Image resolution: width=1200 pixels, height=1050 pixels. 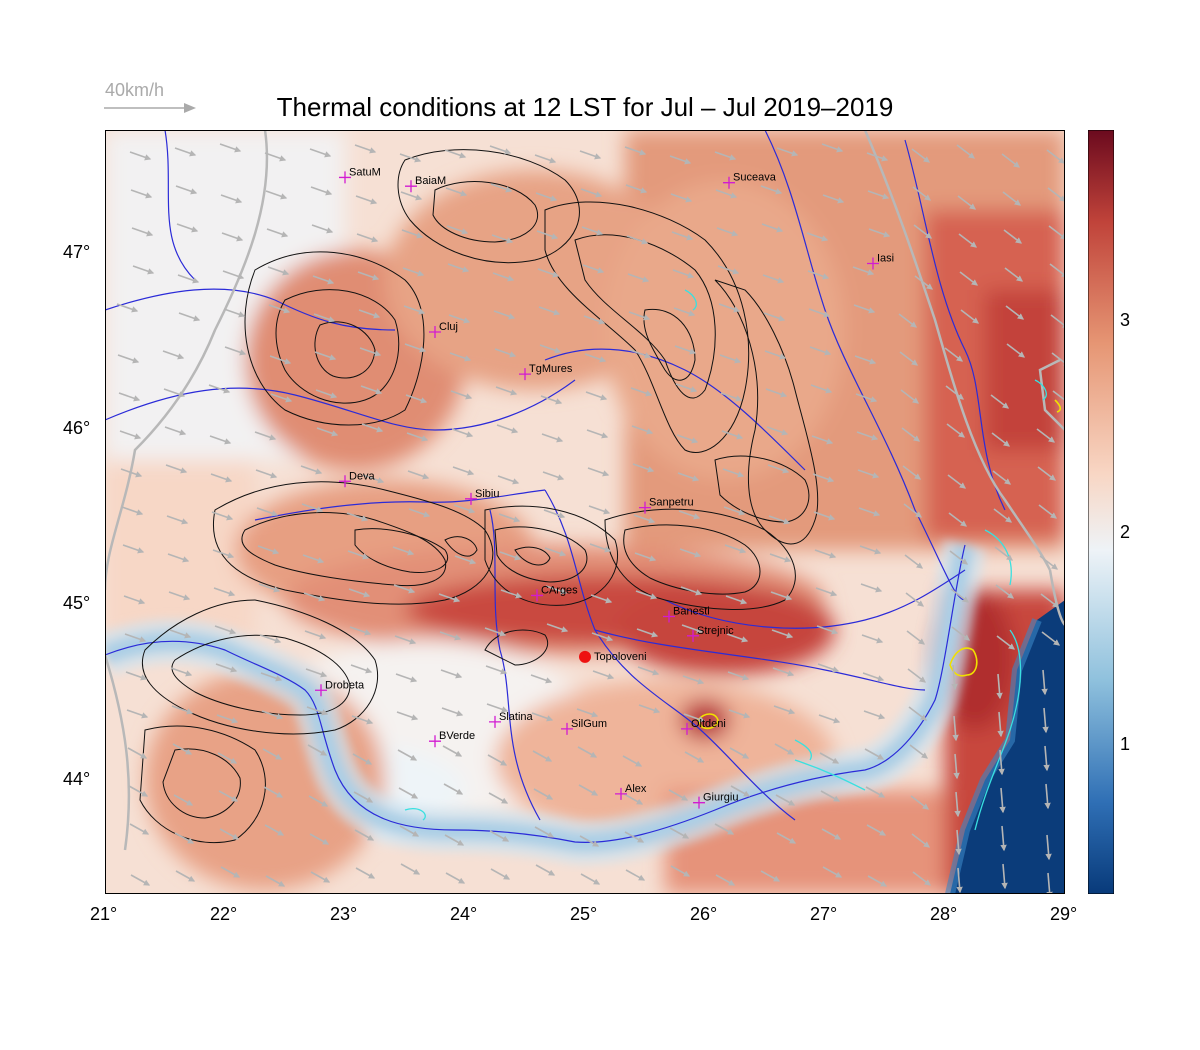 What do you see at coordinates (944, 914) in the screenshot?
I see `x-tick-label: 28°` at bounding box center [944, 914].